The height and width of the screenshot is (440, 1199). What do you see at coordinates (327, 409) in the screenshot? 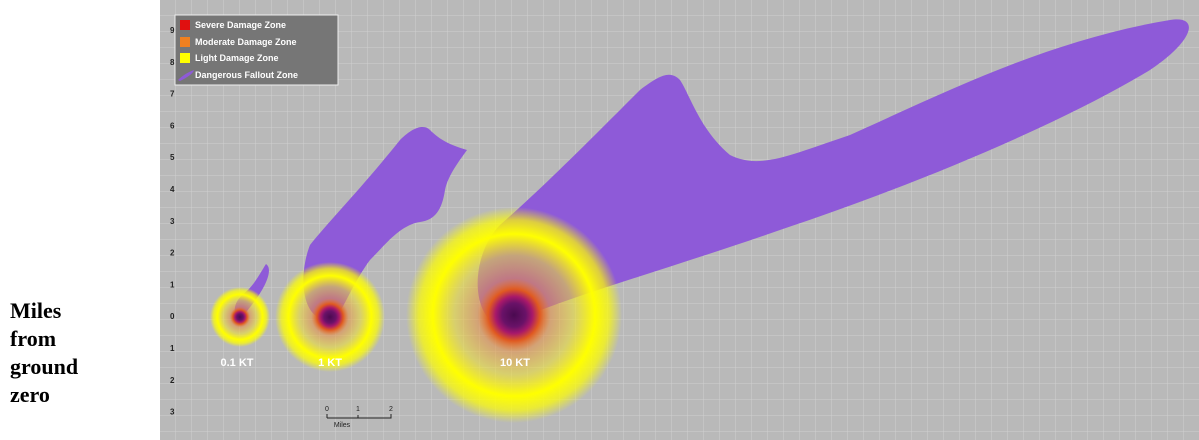
I see `scale-tick: 0` at bounding box center [327, 409].